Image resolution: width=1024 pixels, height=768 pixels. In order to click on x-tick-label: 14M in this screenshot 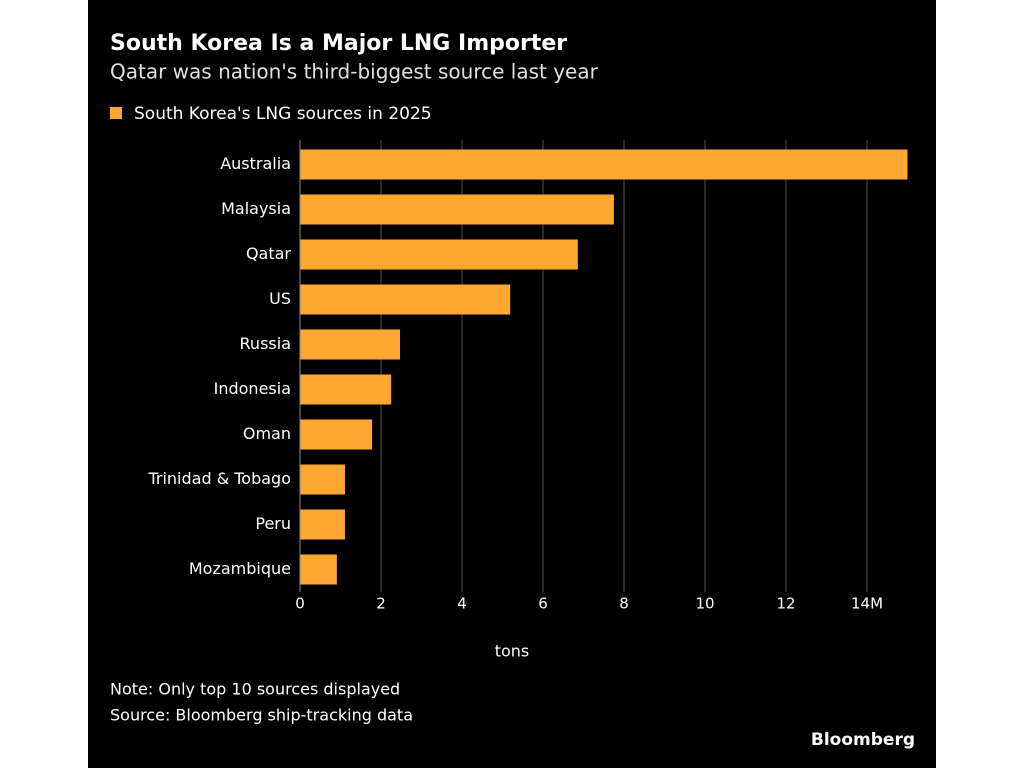, I will do `click(867, 604)`.